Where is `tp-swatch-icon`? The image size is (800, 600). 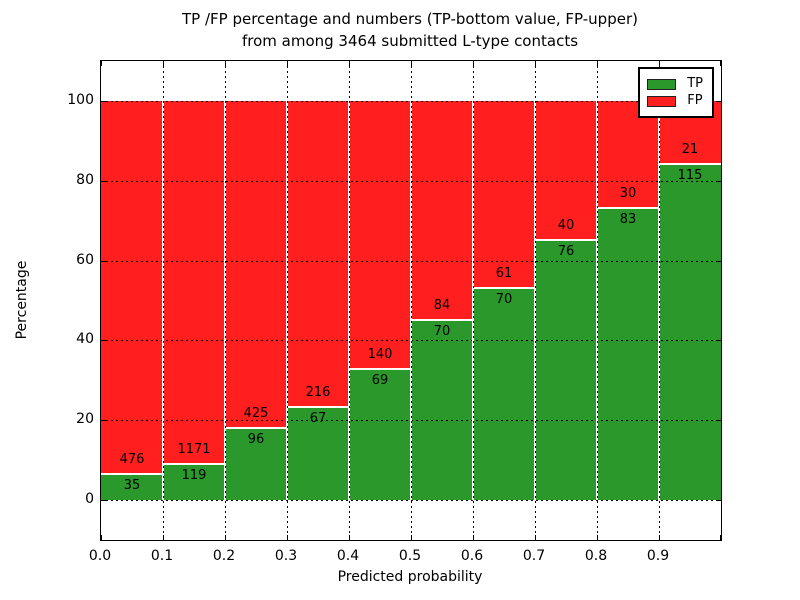
tp-swatch-icon is located at coordinates (662, 84).